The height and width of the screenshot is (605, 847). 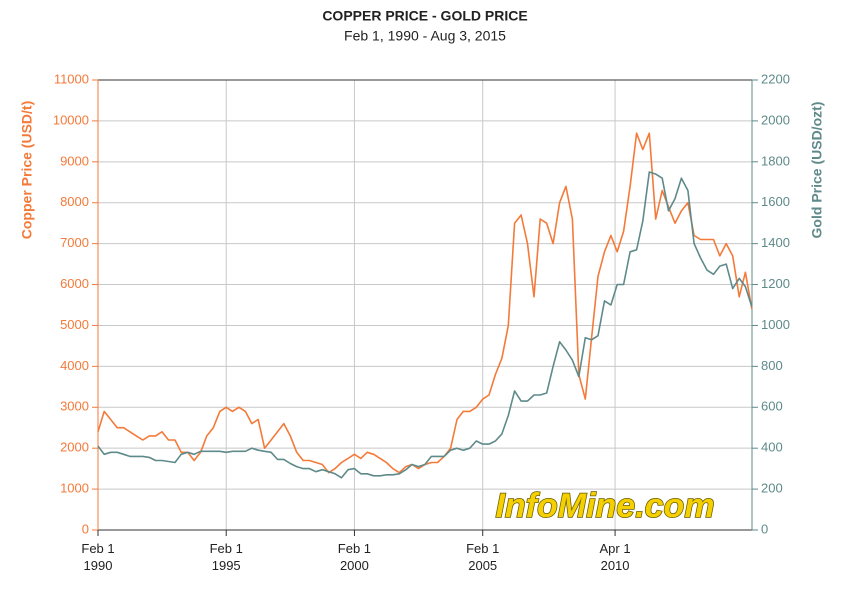 What do you see at coordinates (817, 170) in the screenshot?
I see `y2-axis-title: Gold Price (USD/ozt)` at bounding box center [817, 170].